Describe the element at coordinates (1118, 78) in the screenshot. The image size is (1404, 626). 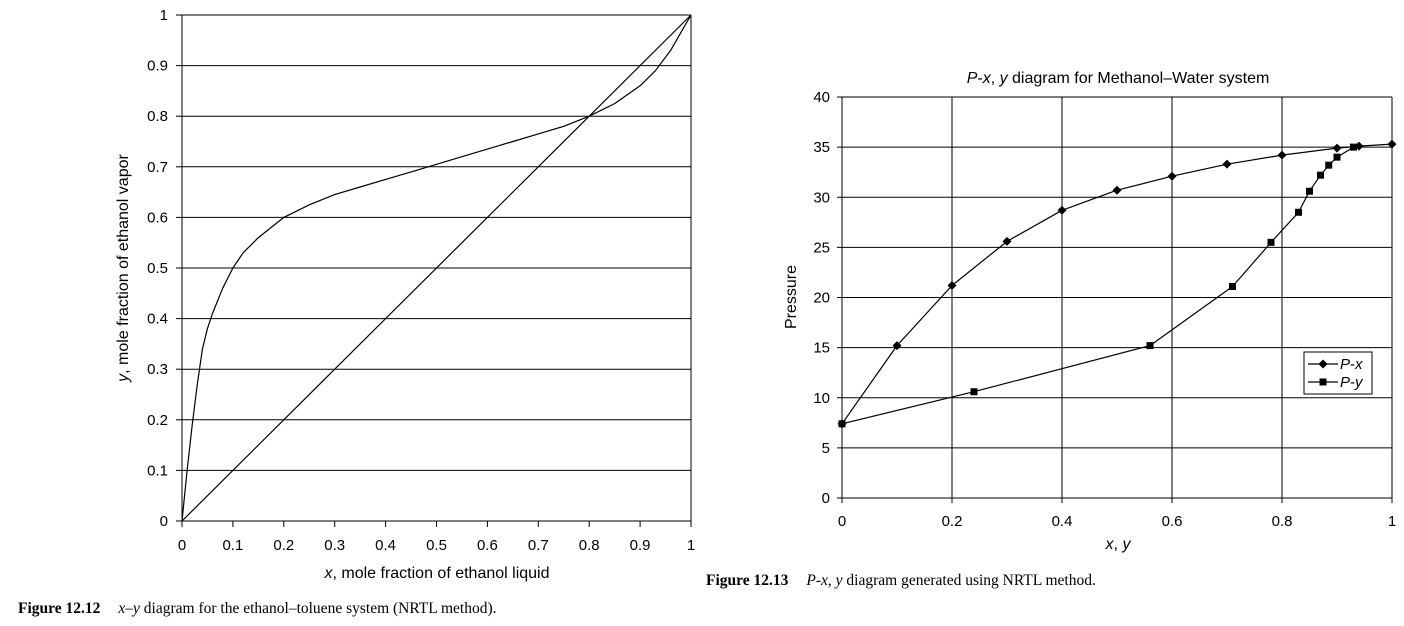
I see `chart2-title: P-x, y diagram for Methanol–Water system` at that location.